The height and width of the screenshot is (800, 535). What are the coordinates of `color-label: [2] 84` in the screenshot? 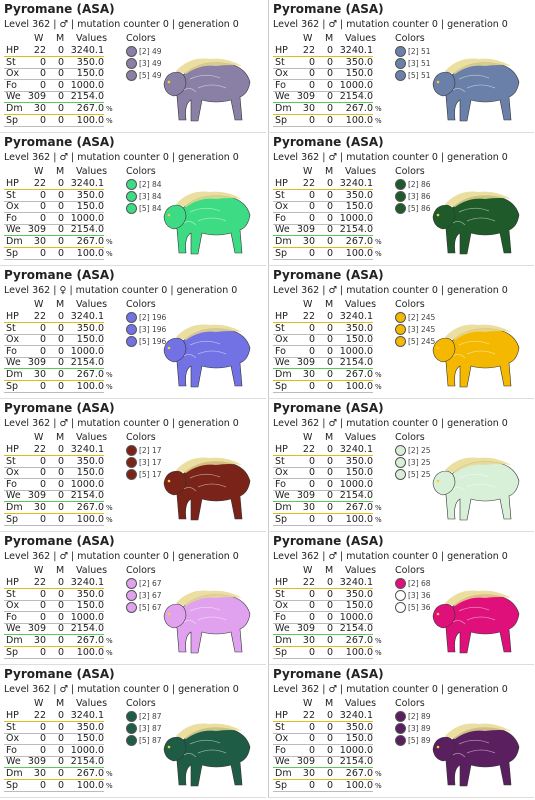 It's located at (150, 184).